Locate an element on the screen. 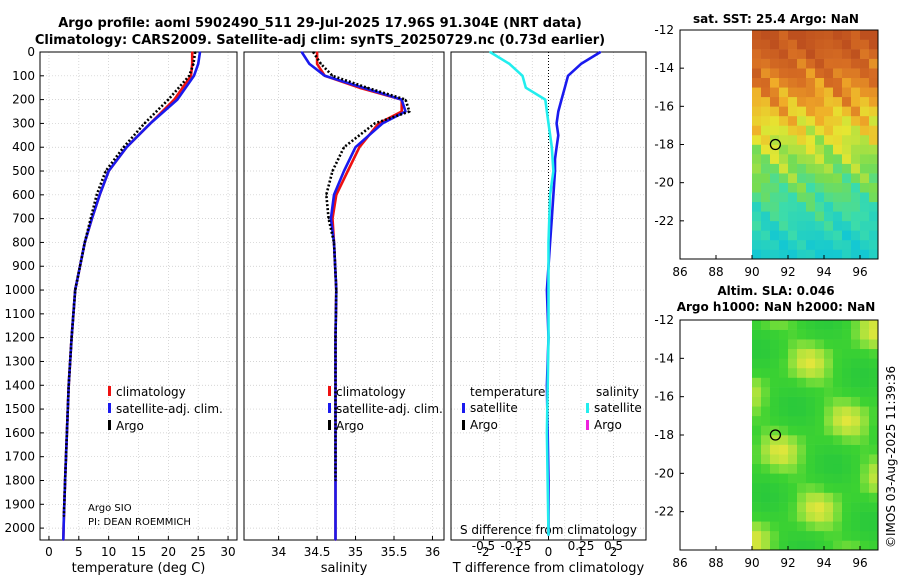 This screenshot has width=900, height=580. legend-label: satellite-adj. clim. is located at coordinates (169, 409).